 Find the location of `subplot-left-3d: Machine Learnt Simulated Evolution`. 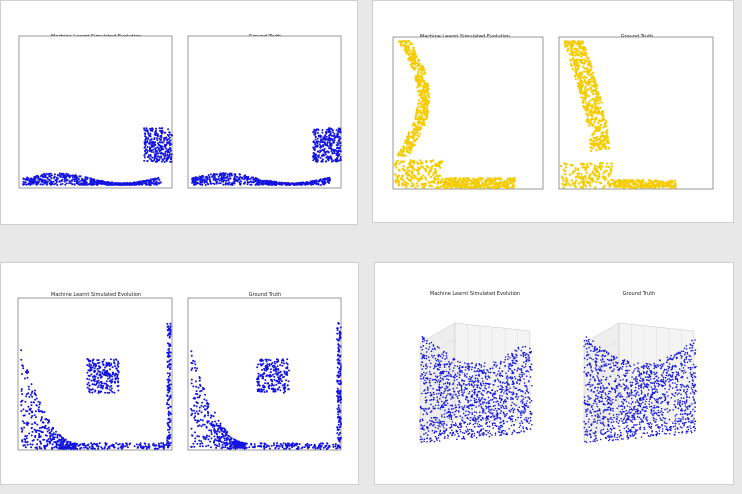

subplot-left-3d: Machine Learnt Simulated Evolution is located at coordinates (476, 367).